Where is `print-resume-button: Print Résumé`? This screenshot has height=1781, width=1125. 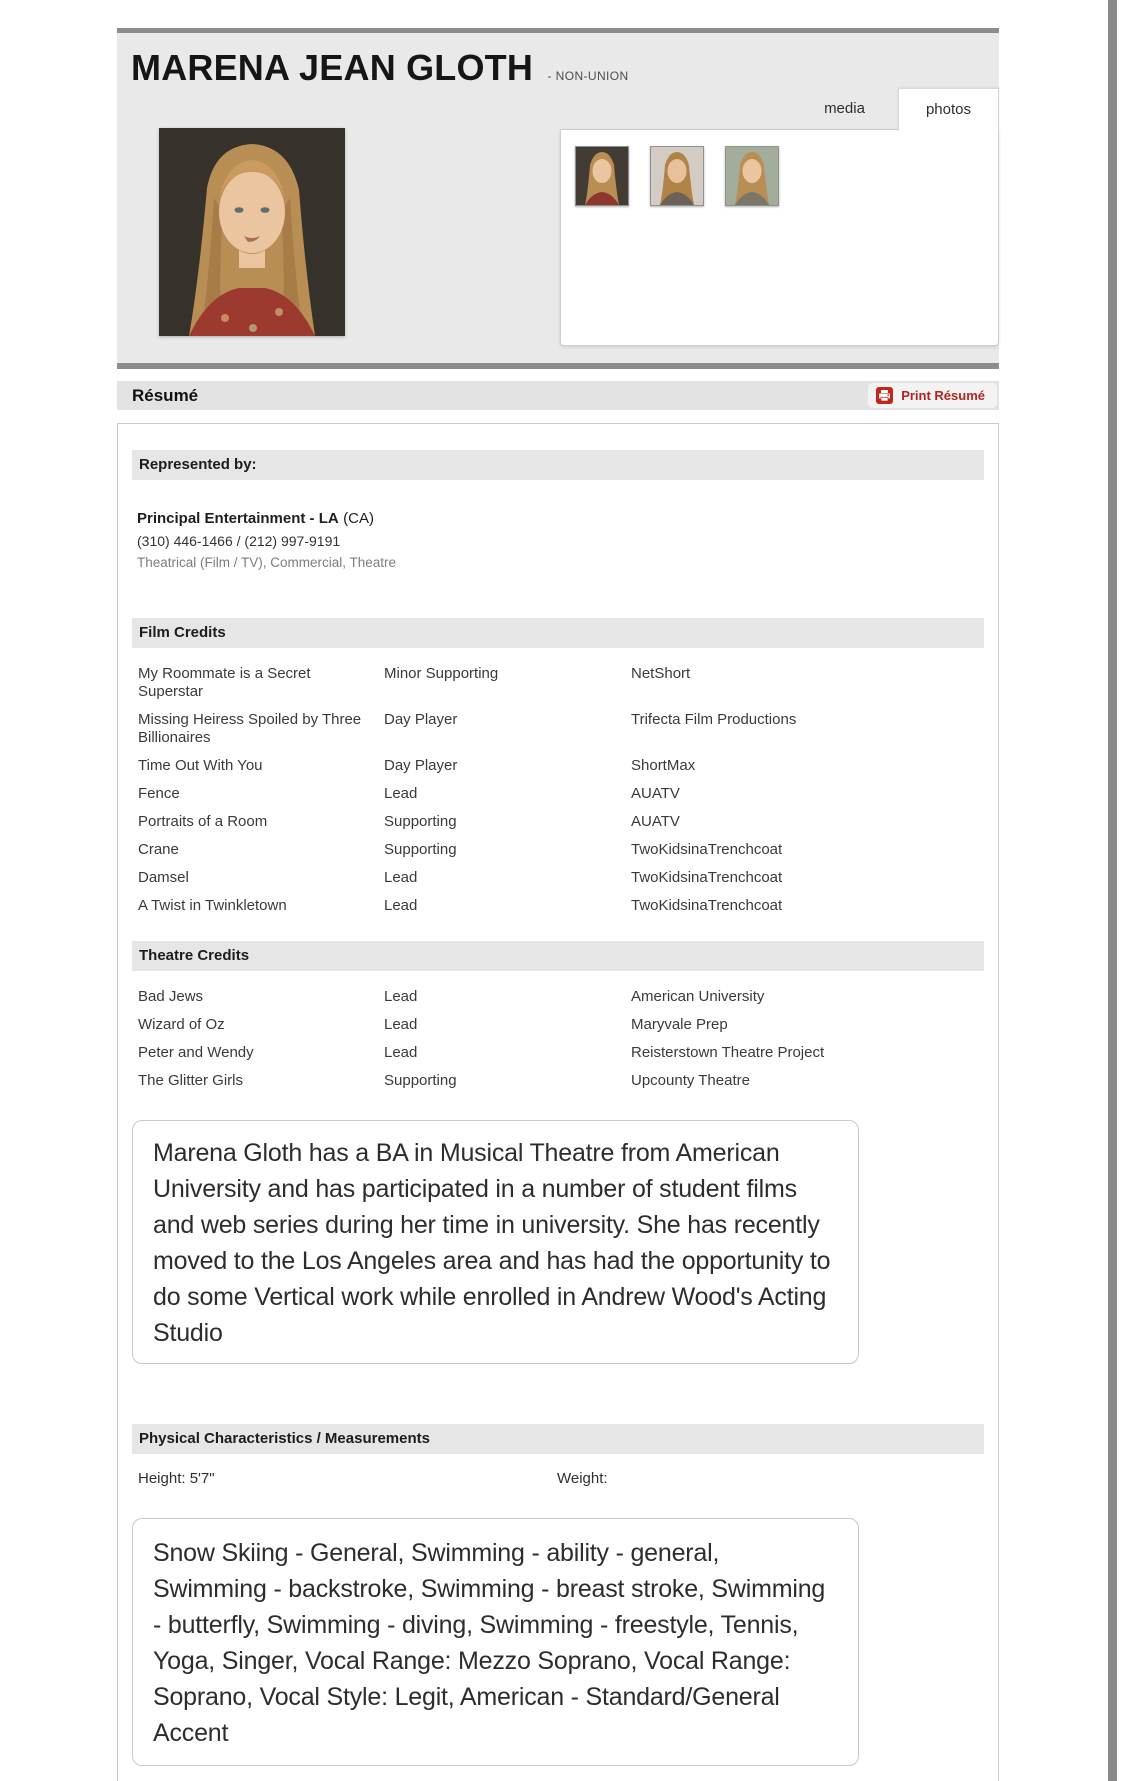
print-resume-button: Print Résumé is located at coordinates (932, 395).